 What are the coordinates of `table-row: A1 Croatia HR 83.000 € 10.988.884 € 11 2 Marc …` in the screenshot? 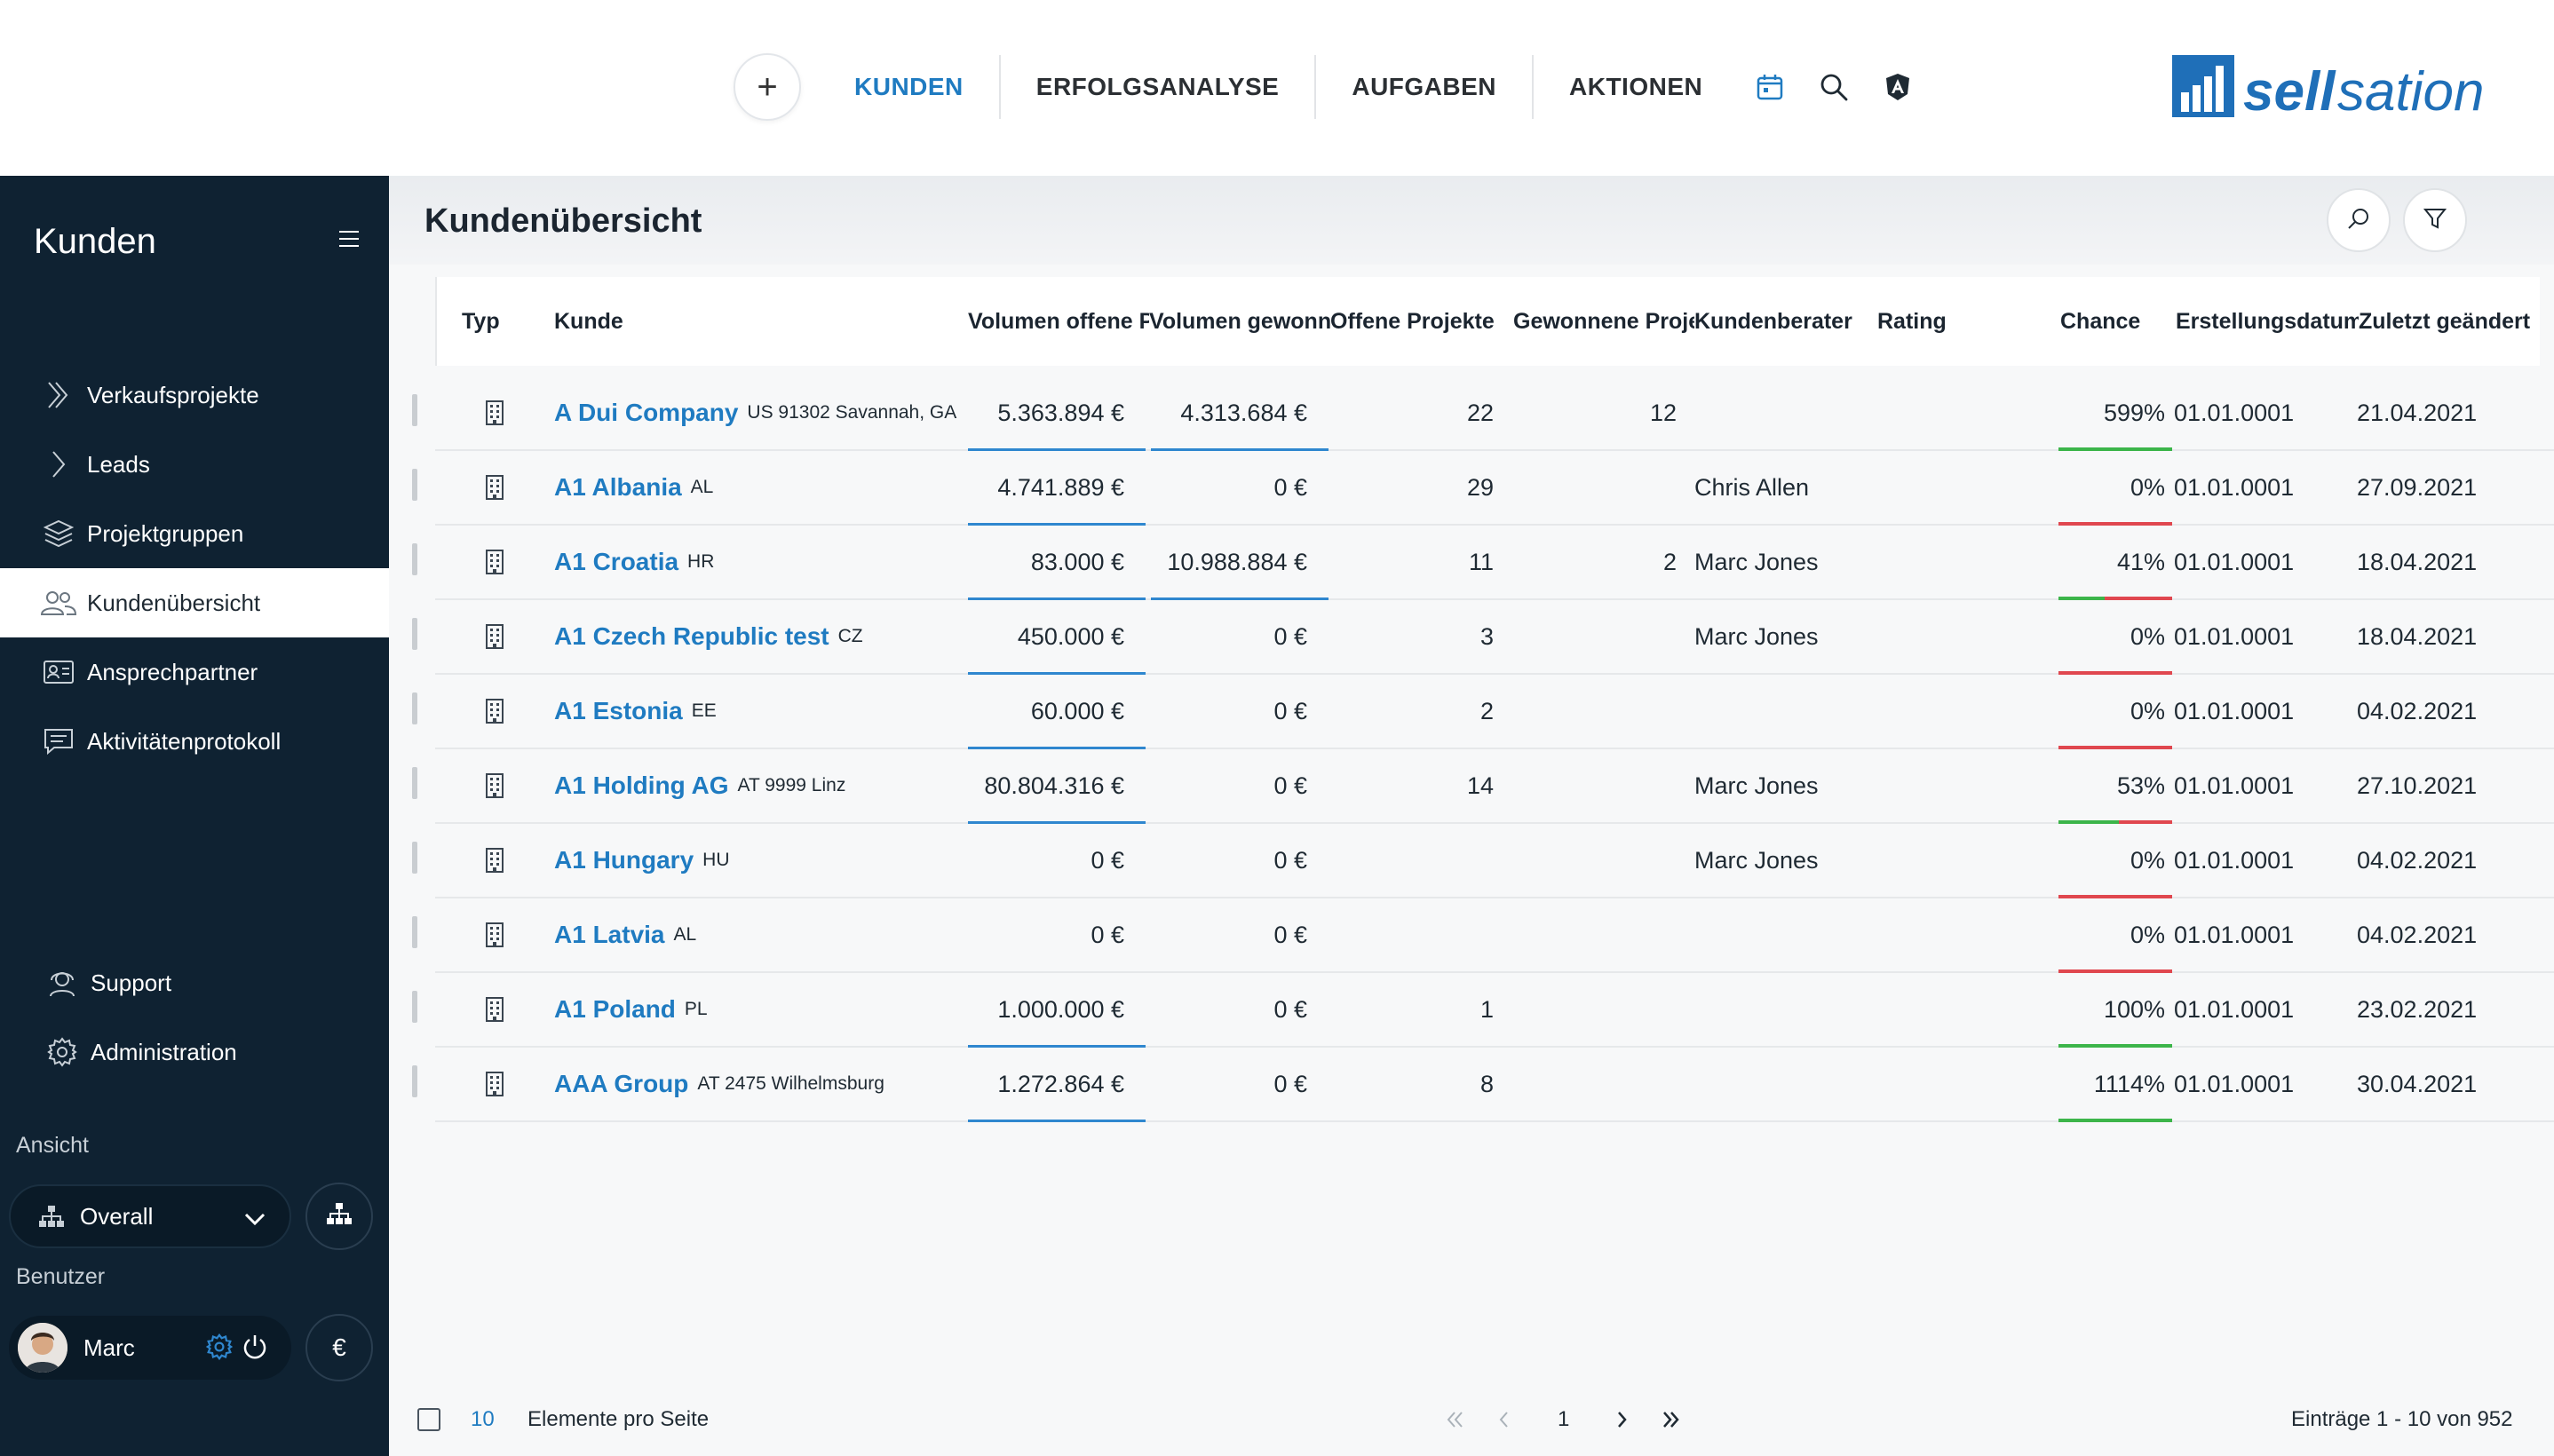 It's located at (1472, 563).